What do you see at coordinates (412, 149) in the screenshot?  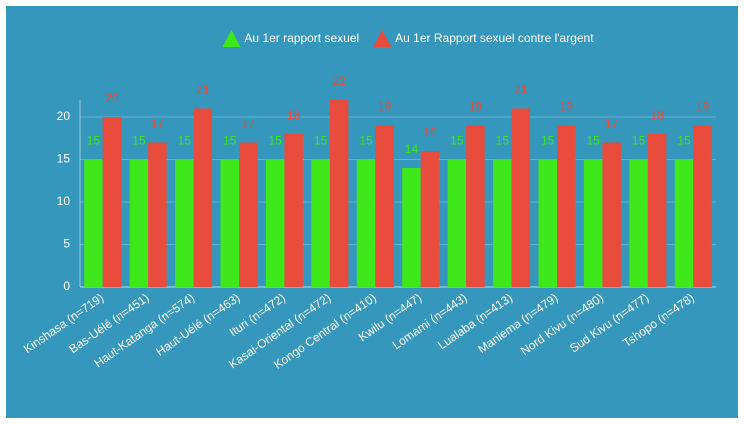 I see `data-label: 14` at bounding box center [412, 149].